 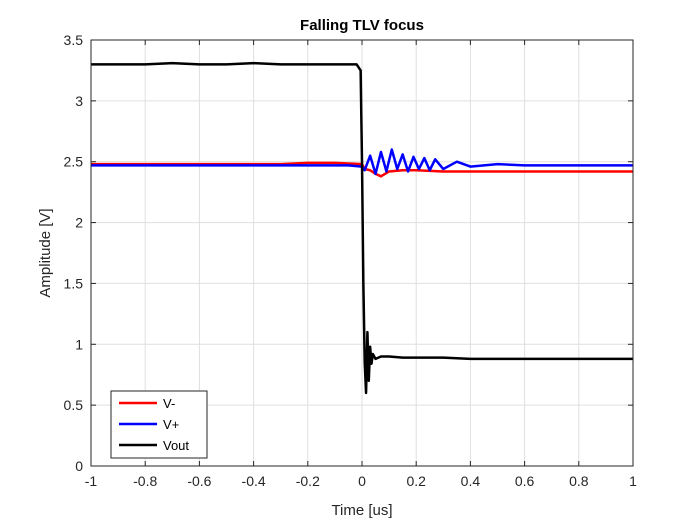 What do you see at coordinates (362, 162) in the screenshot?
I see `series-line-v-` at bounding box center [362, 162].